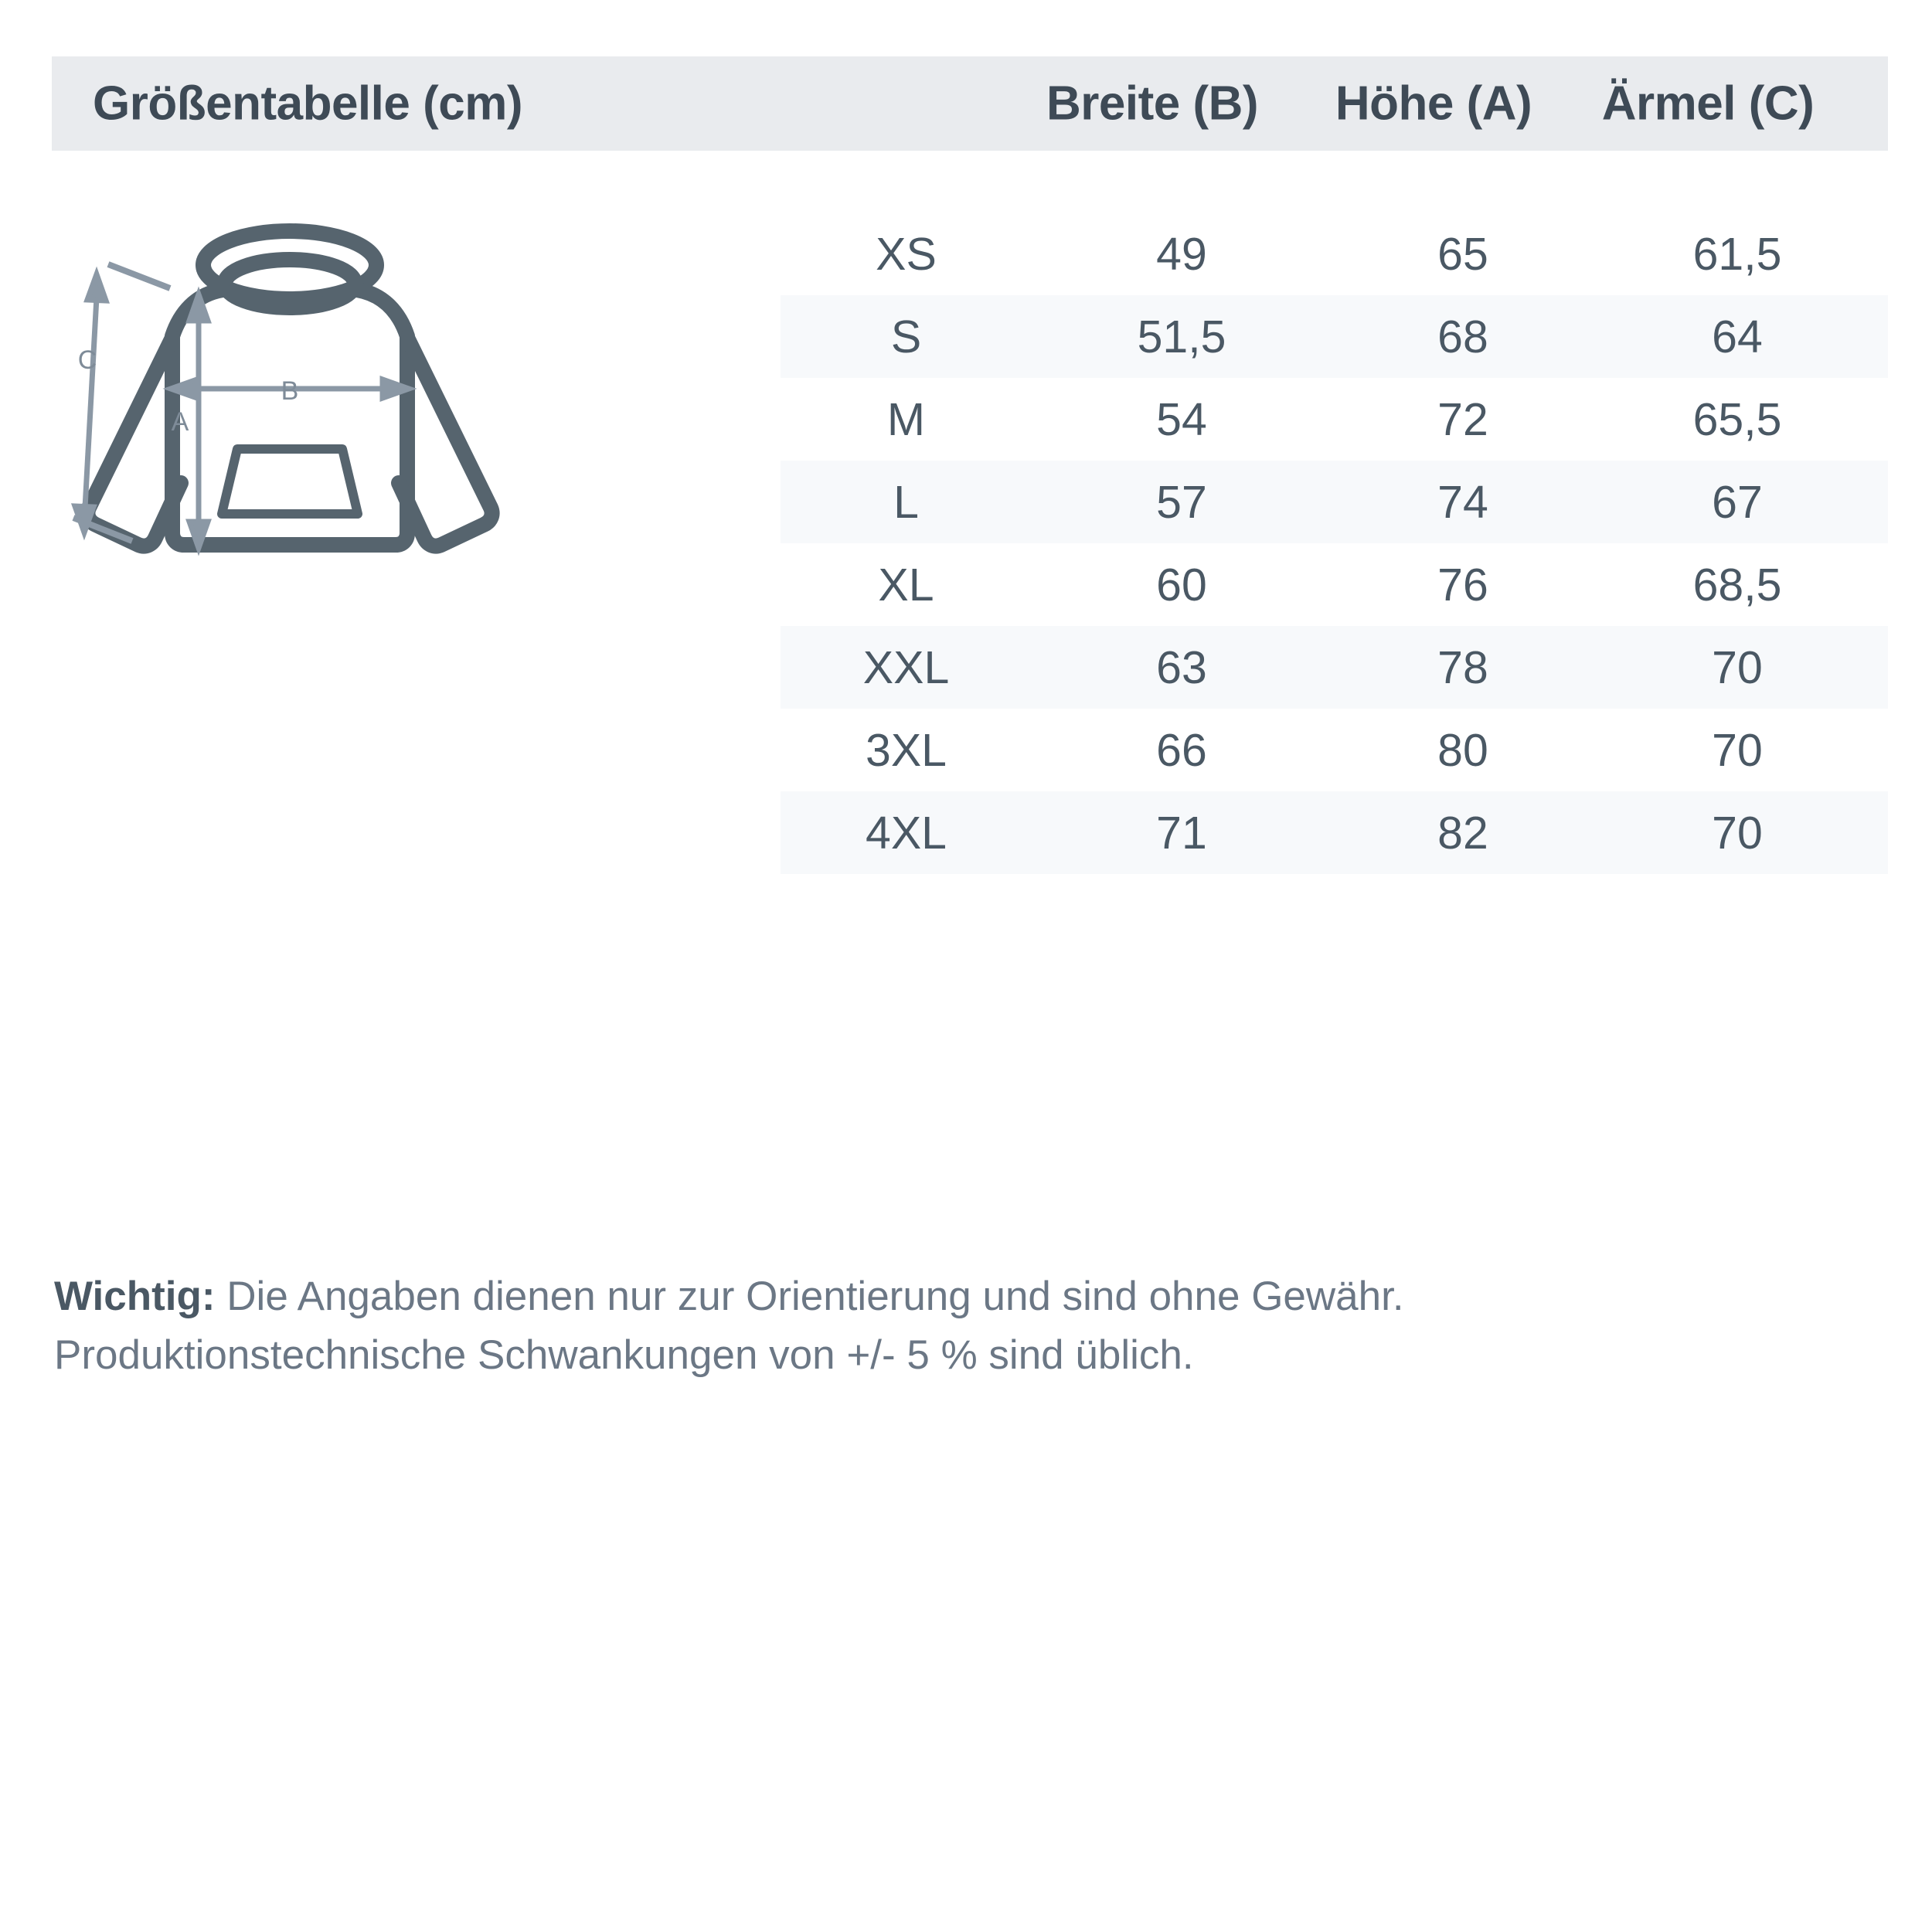 This screenshot has height=1932, width=1932. Describe the element at coordinates (1182, 667) in the screenshot. I see `cell-width: 63` at that location.